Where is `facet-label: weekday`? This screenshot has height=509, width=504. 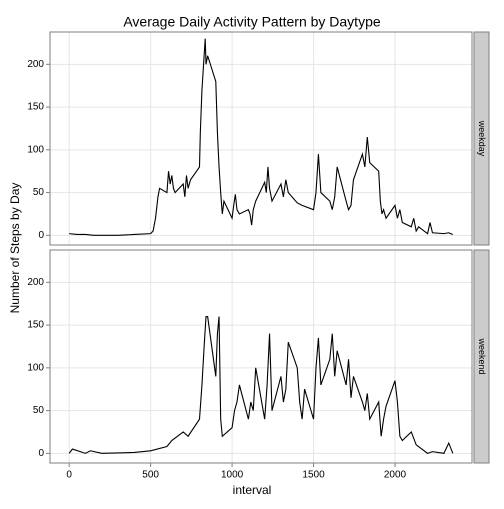
facet-label: weekday is located at coordinates (482, 138).